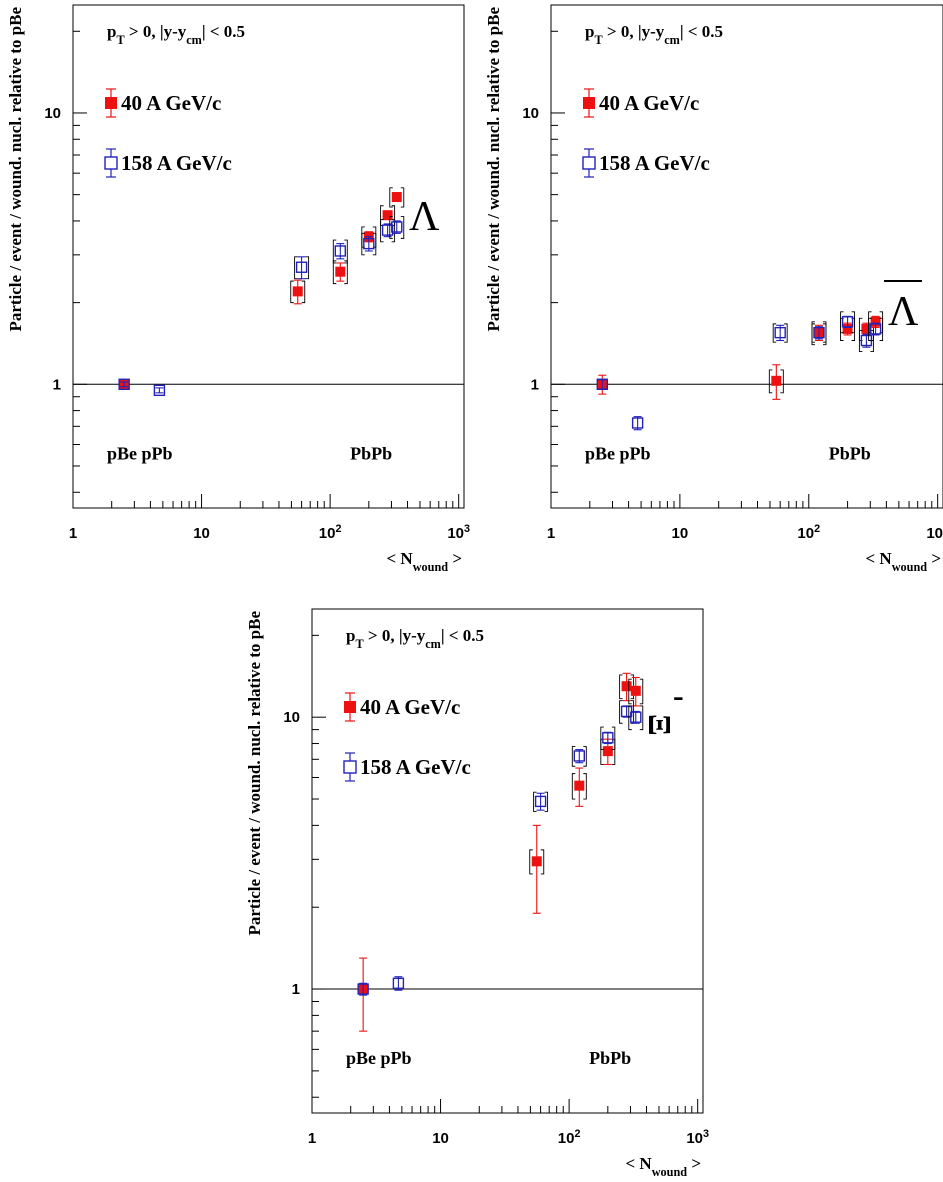 Image resolution: width=943 pixels, height=1182 pixels. Describe the element at coordinates (424, 217) in the screenshot. I see `particle-symbol: Λ` at that location.